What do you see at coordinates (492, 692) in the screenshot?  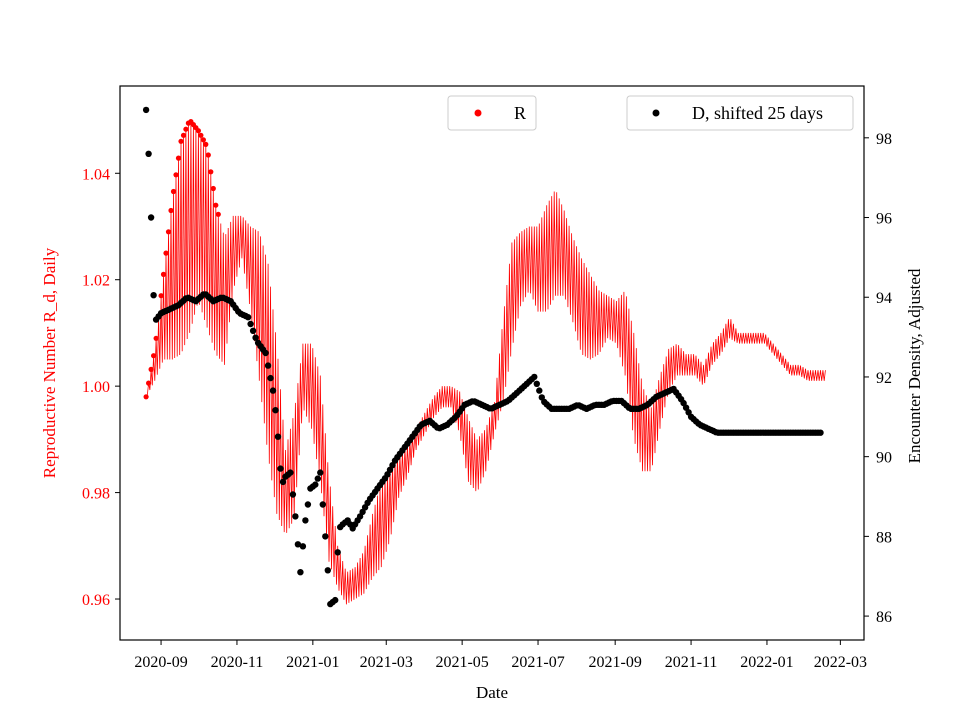 I see `x-axis-title: Date` at bounding box center [492, 692].